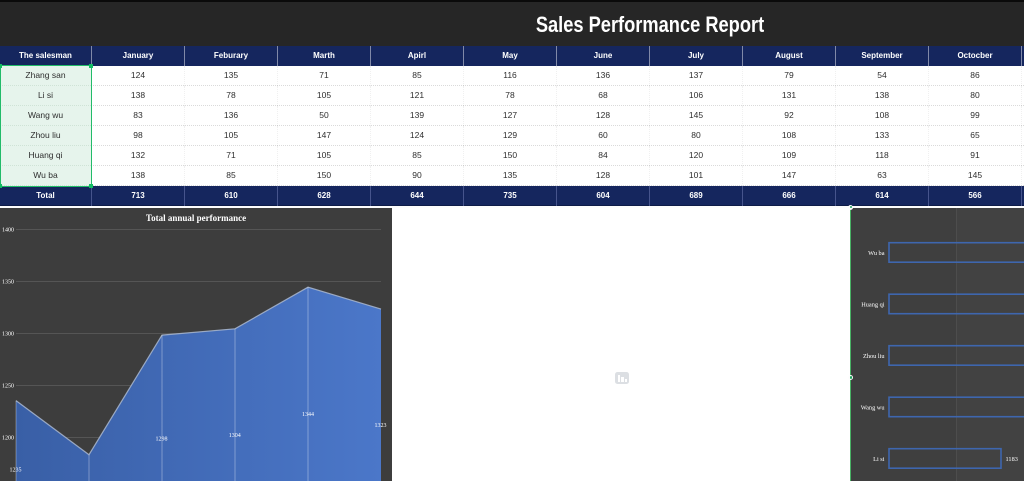 The height and width of the screenshot is (486, 1024). What do you see at coordinates (8, 283) in the screenshot?
I see `svg-text: 1350` at bounding box center [8, 283].